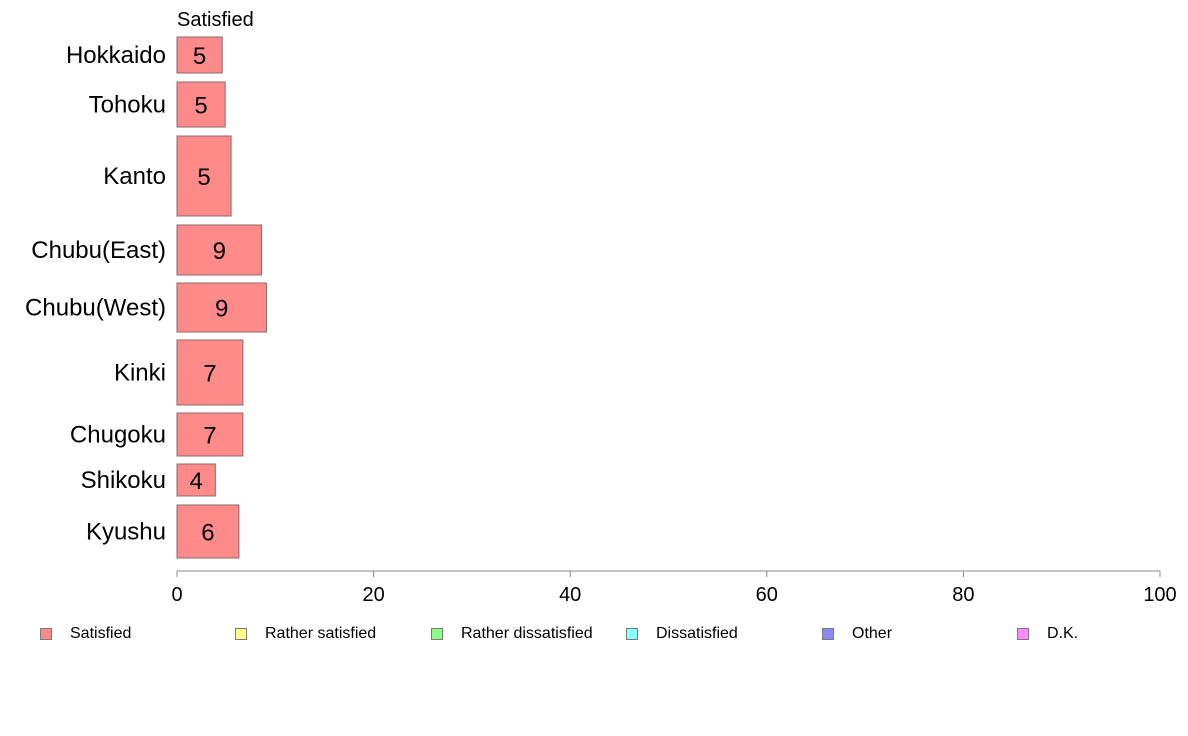 The height and width of the screenshot is (736, 1188). What do you see at coordinates (140, 373) in the screenshot?
I see `category-label: Kinki` at bounding box center [140, 373].